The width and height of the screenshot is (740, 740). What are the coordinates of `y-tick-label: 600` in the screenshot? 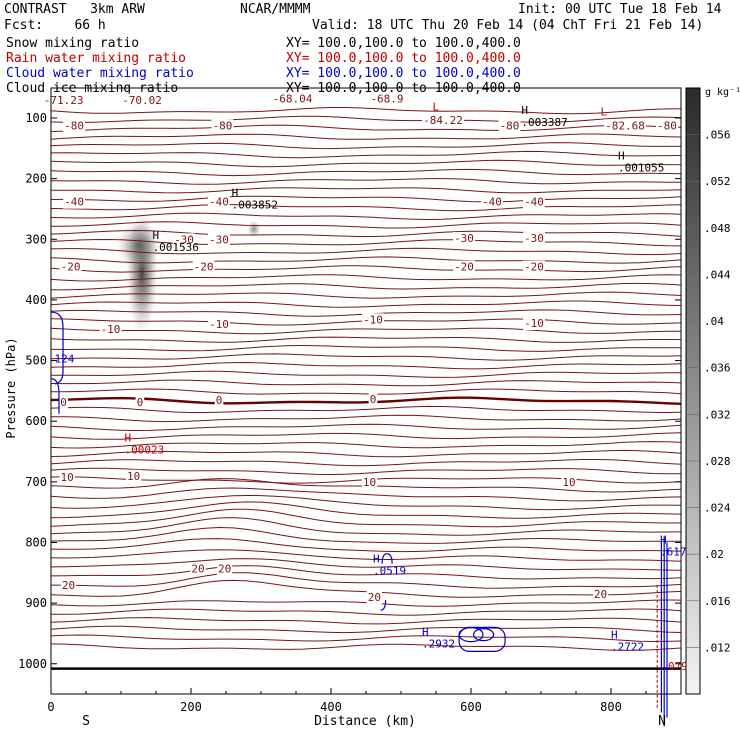 It's located at (36, 421).